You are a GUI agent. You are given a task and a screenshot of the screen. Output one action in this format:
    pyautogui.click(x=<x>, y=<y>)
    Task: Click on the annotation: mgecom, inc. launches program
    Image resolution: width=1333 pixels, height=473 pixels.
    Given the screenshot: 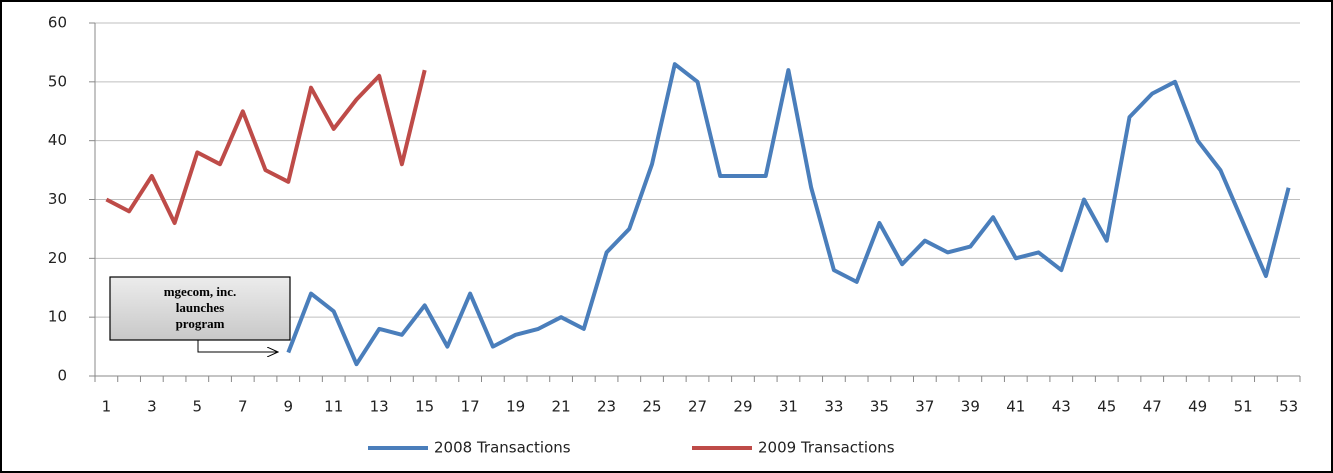 What is the action you would take?
    pyautogui.click(x=200, y=314)
    